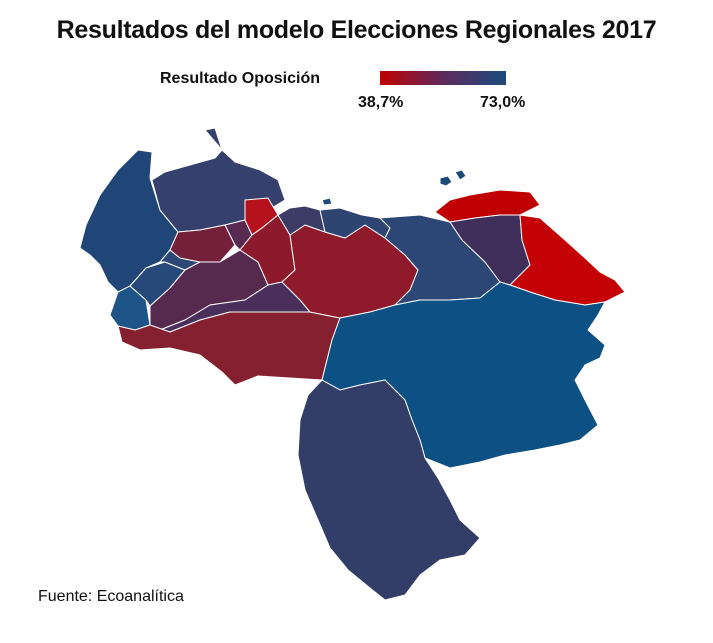 The width and height of the screenshot is (713, 643). What do you see at coordinates (327, 201) in the screenshot?
I see `island-coastal` at bounding box center [327, 201].